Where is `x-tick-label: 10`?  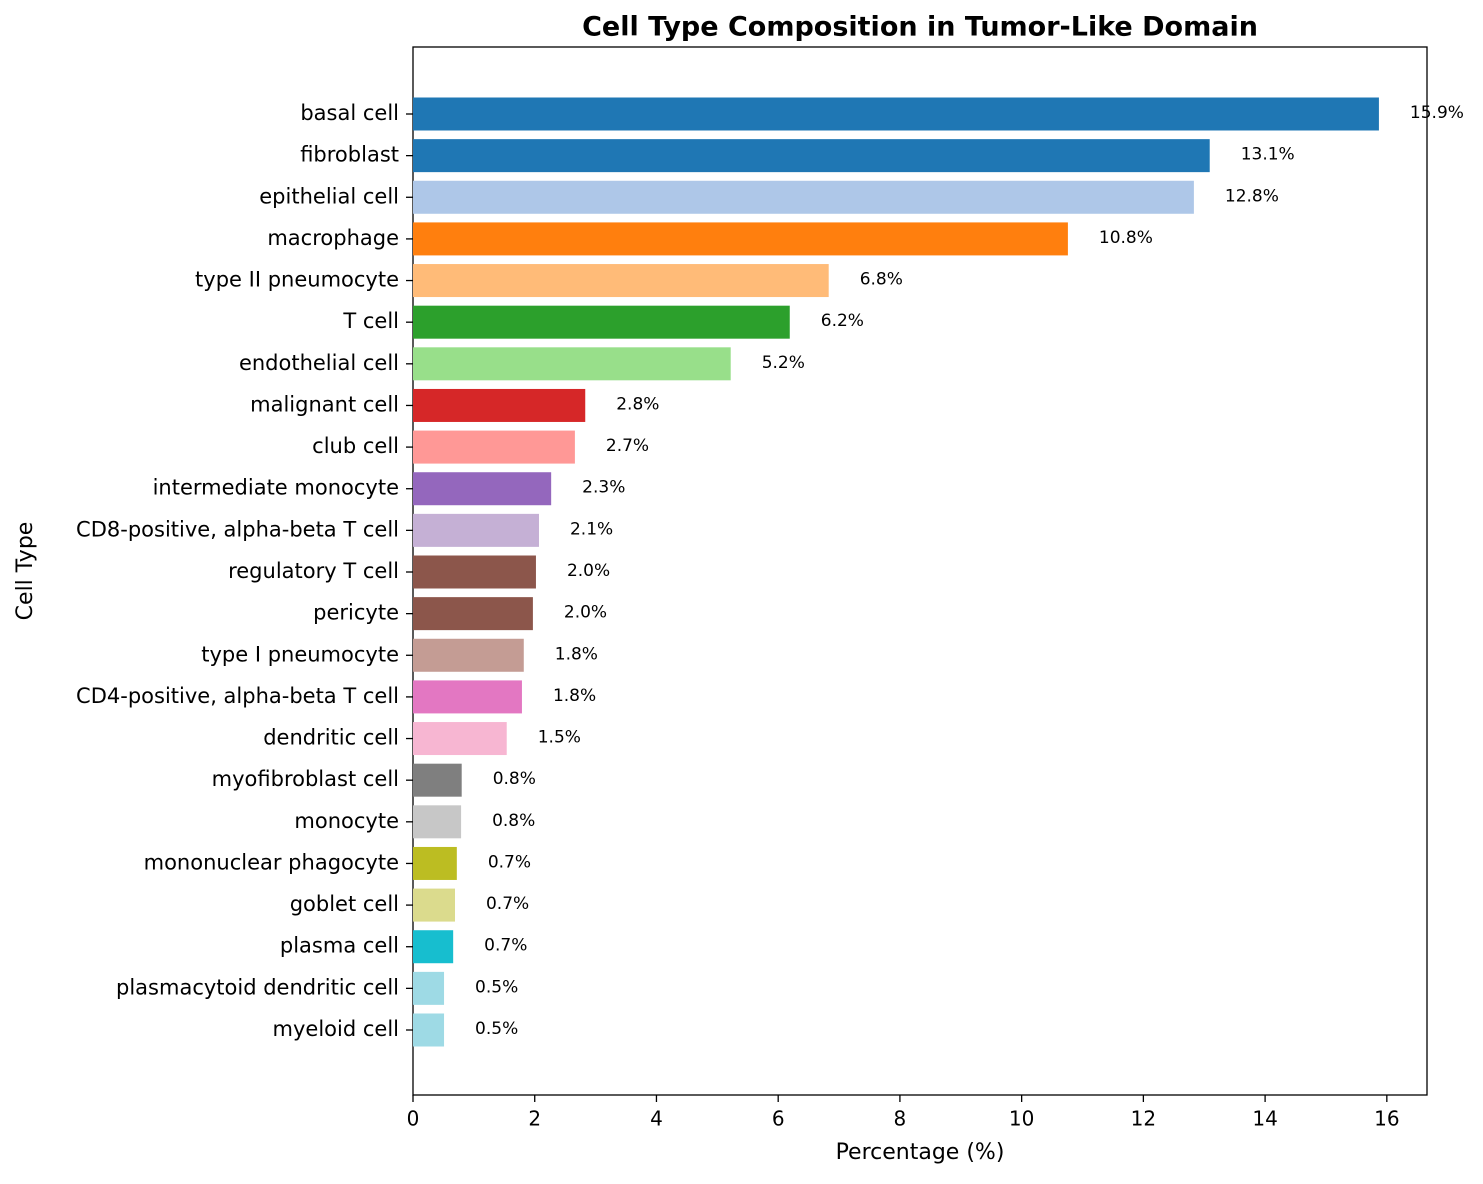 x-tick-label: 10 is located at coordinates (1021, 1119).